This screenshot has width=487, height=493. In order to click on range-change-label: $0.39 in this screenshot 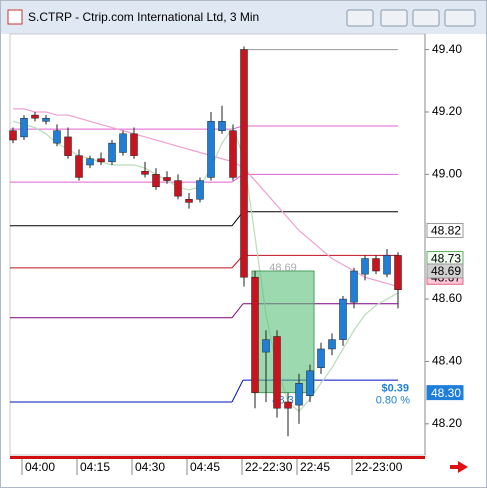, I will do `click(395, 389)`.